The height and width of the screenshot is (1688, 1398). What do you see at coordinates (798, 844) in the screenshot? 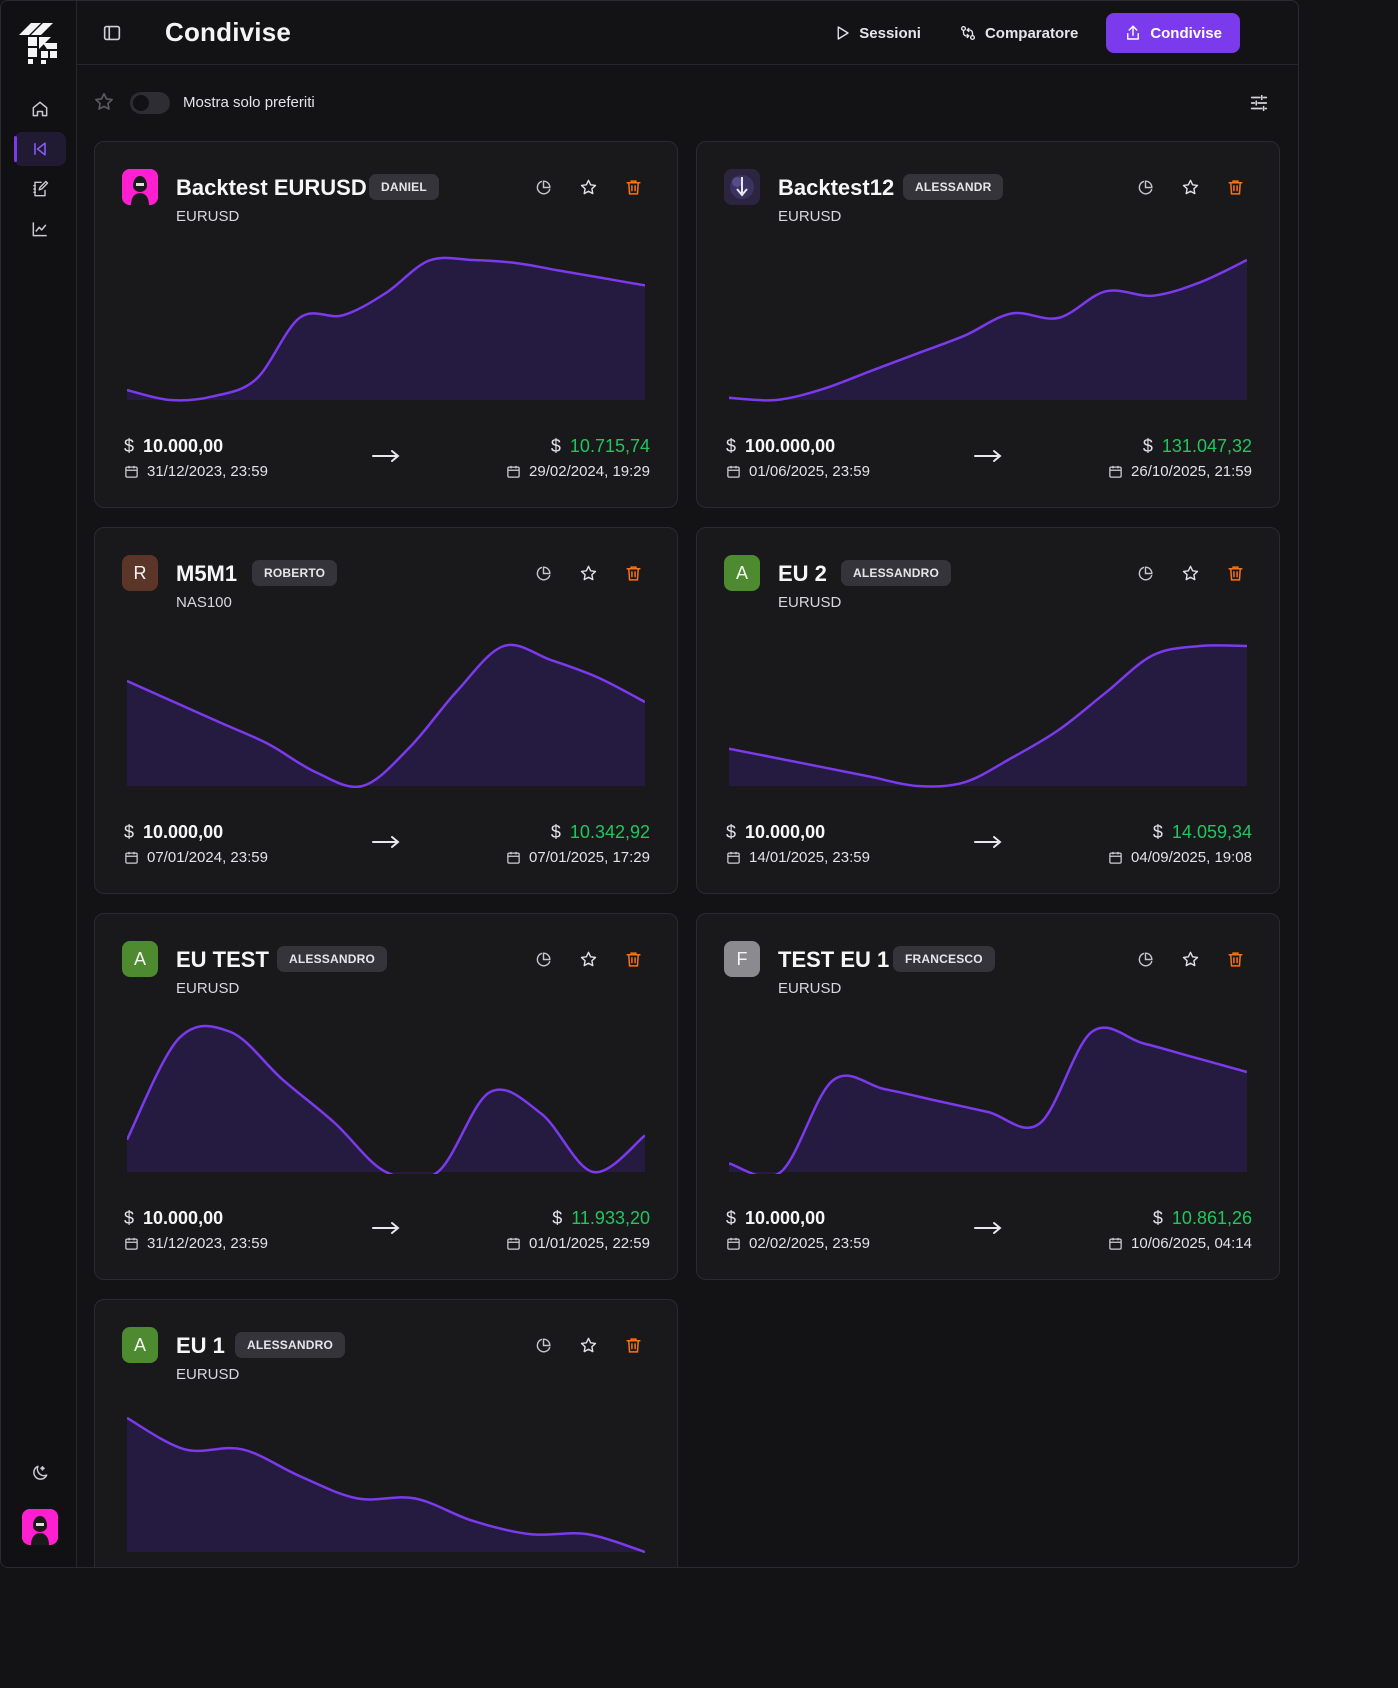
I see `start-block: $10.000,00 14/01/2025, 23:59` at bounding box center [798, 844].